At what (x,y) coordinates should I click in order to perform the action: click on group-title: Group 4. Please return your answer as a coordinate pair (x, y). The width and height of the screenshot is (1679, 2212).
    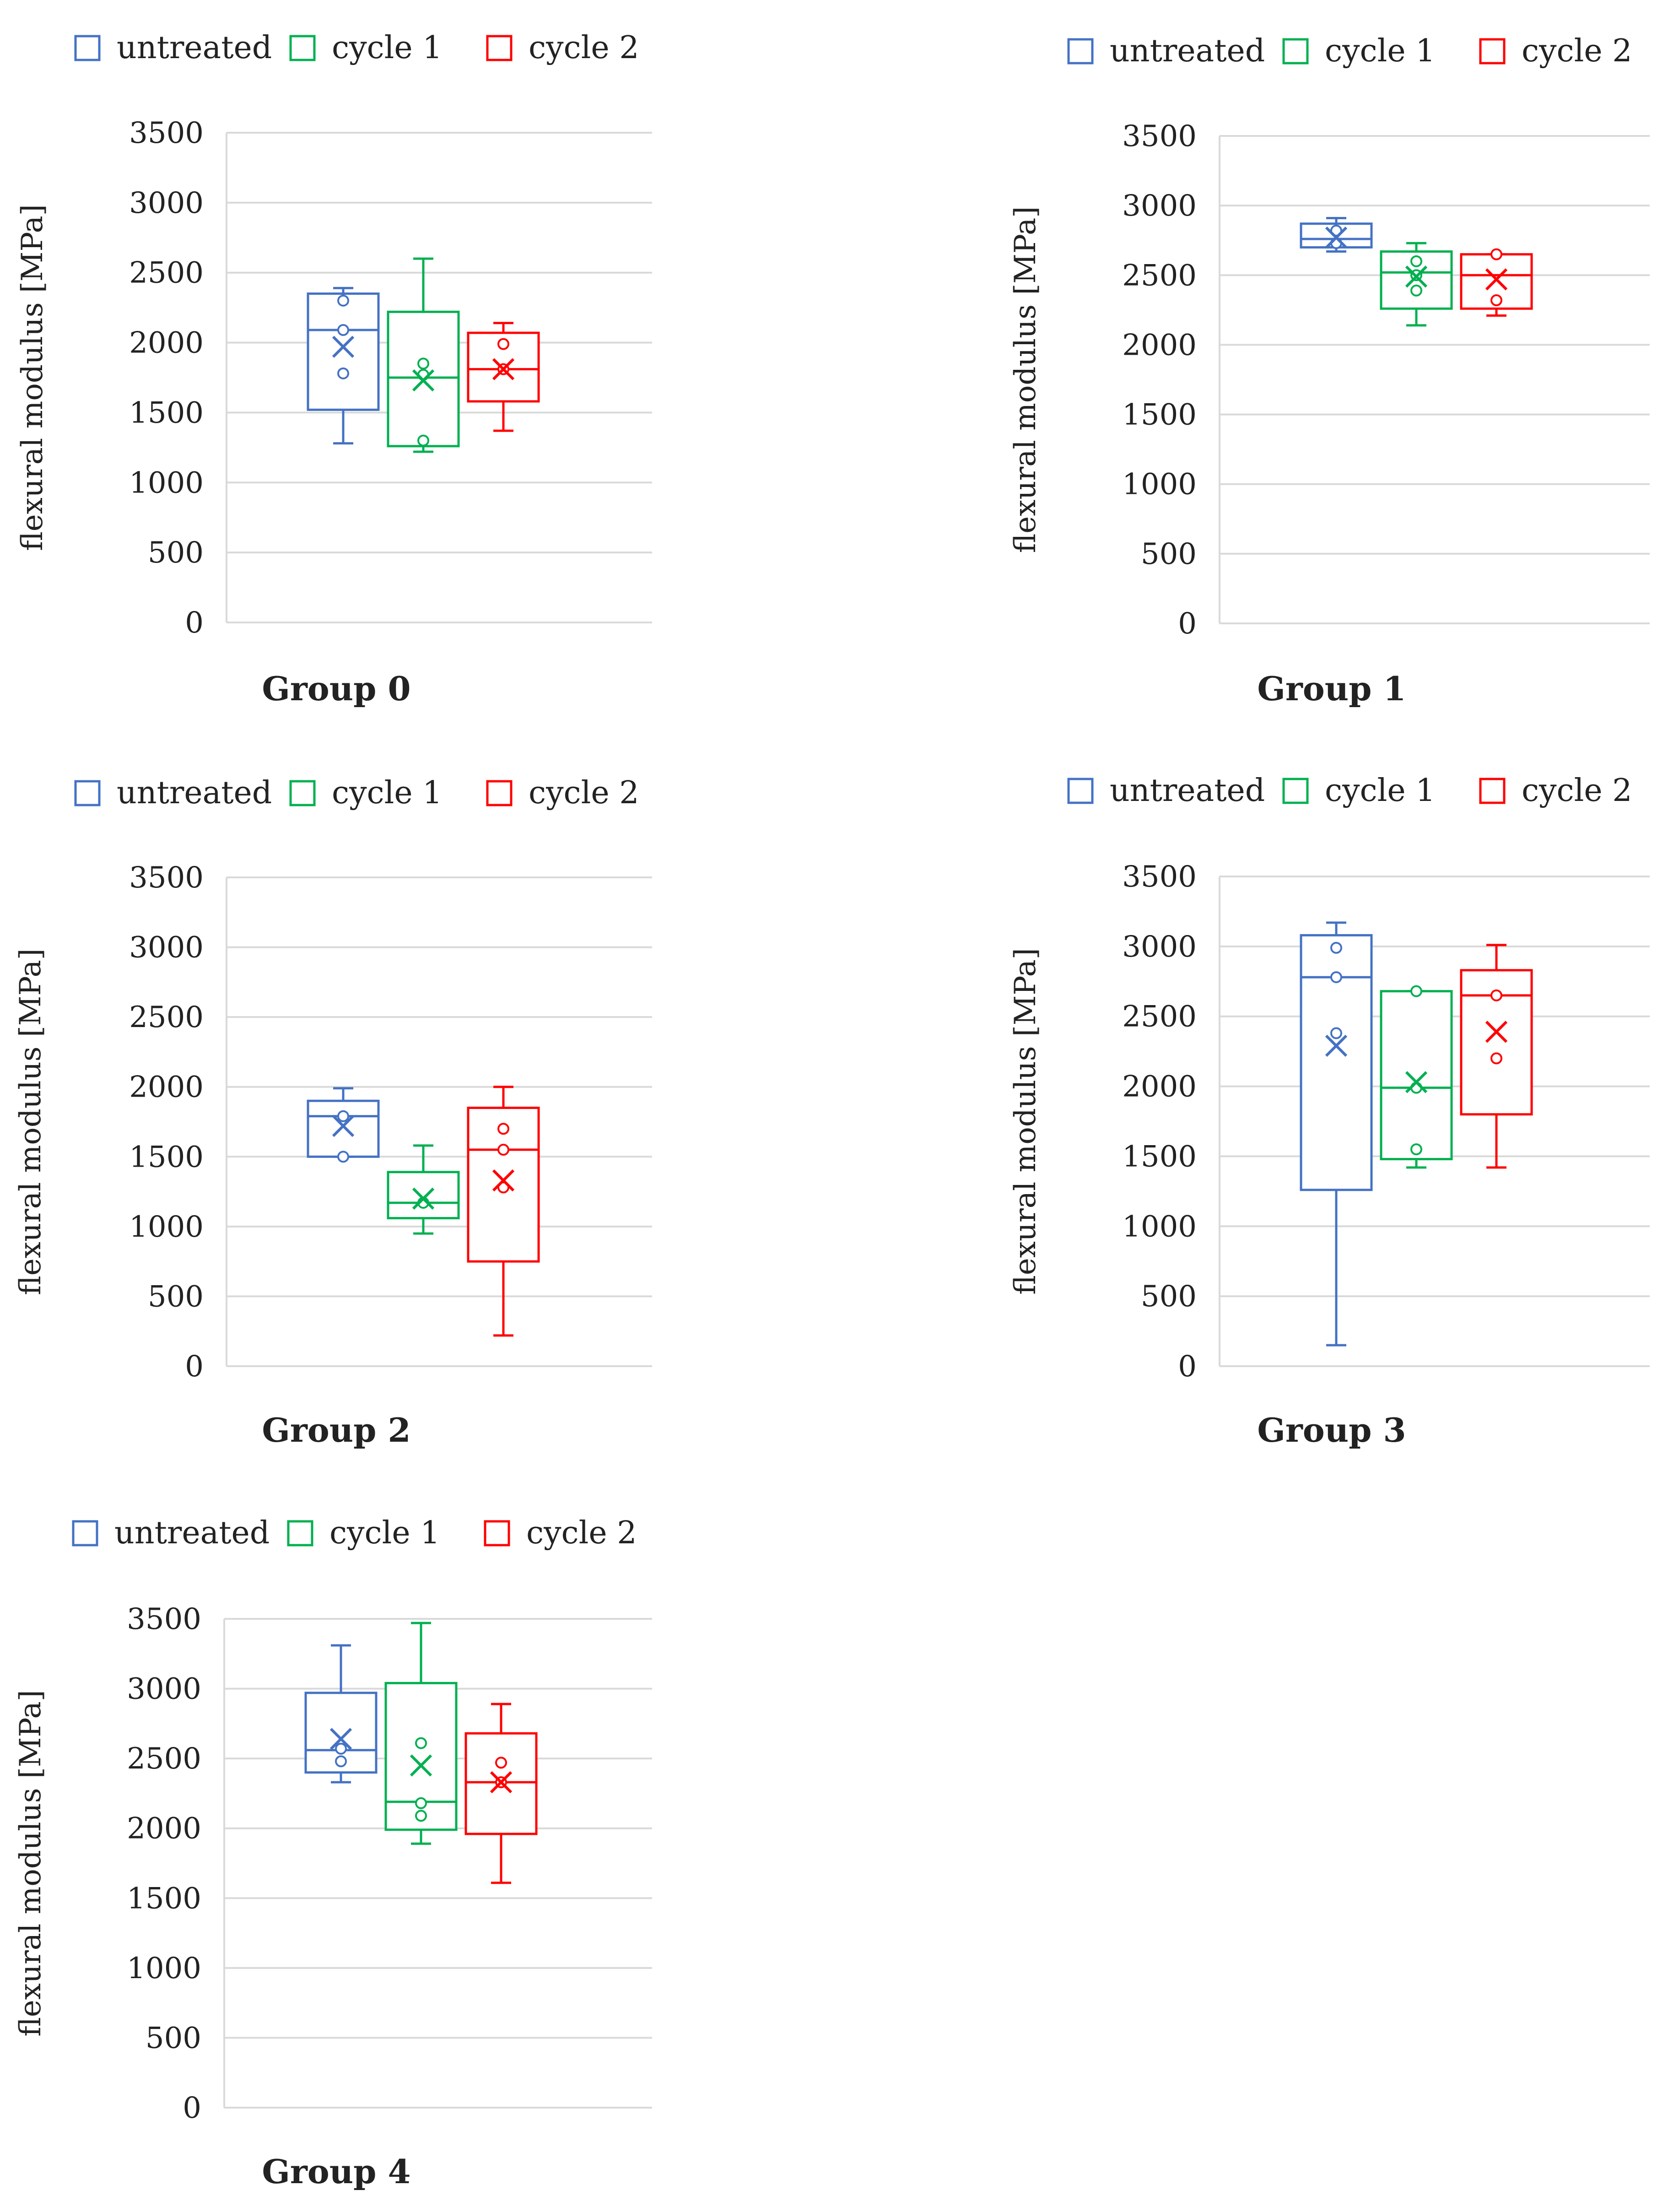
    Looking at the image, I should click on (336, 2171).